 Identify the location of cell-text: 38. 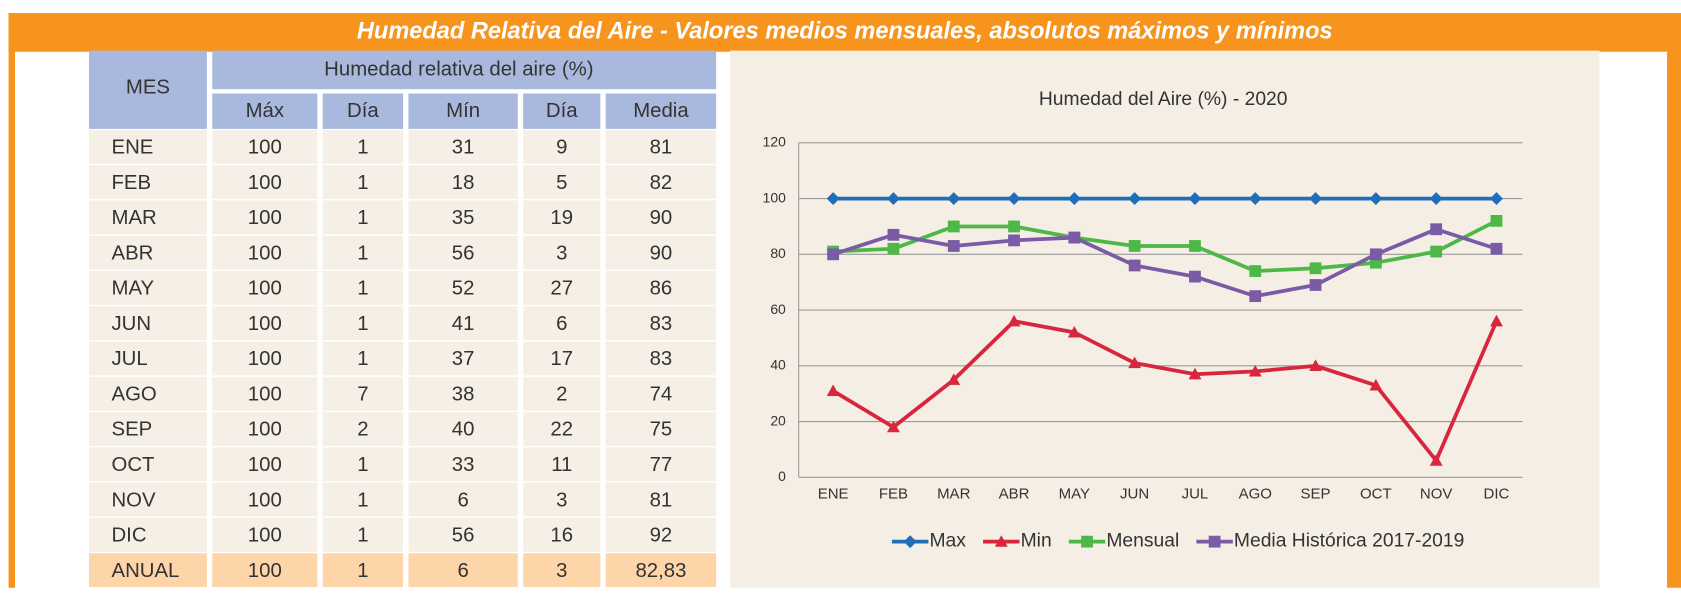
(463, 394).